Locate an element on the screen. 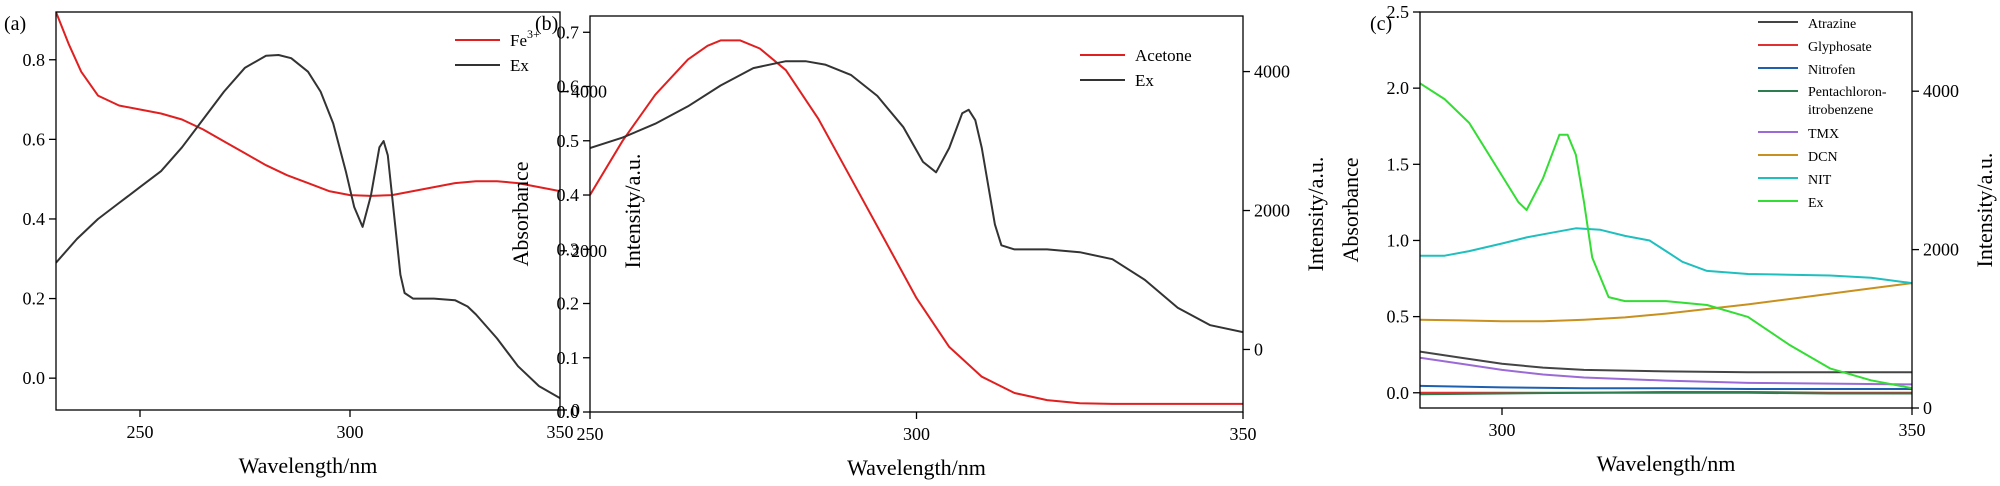  legend-item: Glyphosate is located at coordinates (1815, 47).